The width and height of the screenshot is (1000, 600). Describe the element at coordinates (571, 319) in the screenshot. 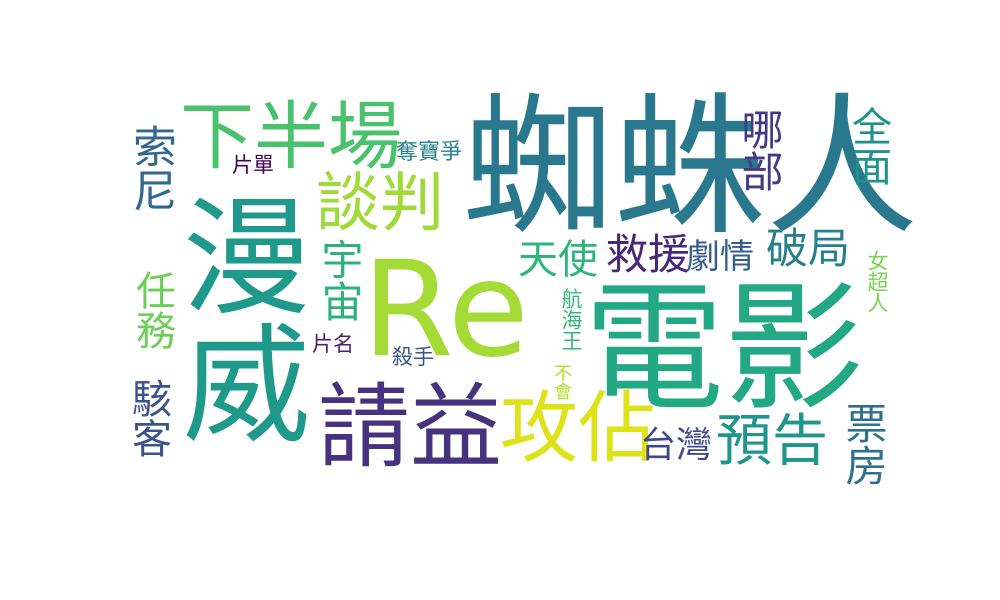

I see `word-onepiece: 航海王` at that location.